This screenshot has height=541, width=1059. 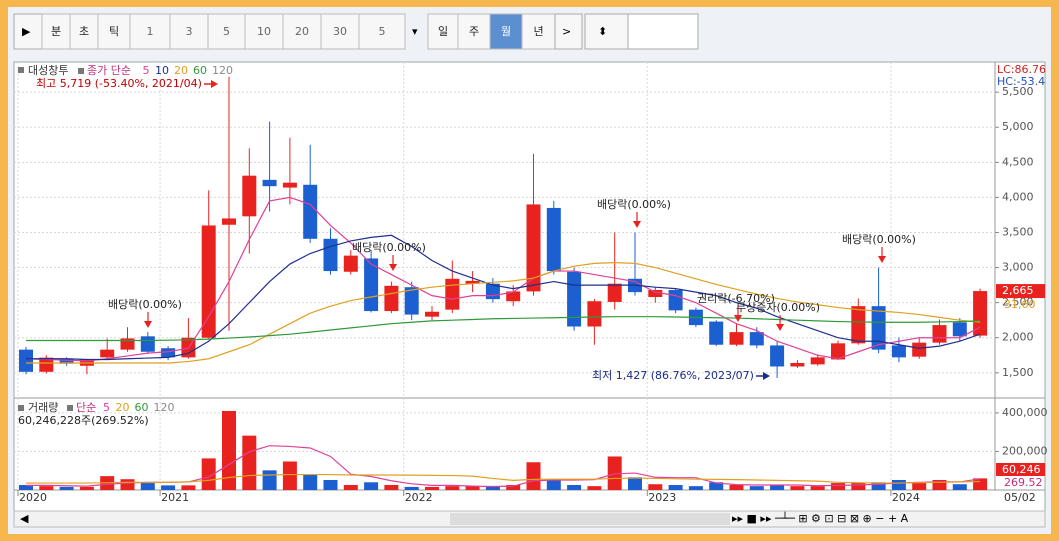 I want to click on toolbar-label: 10, so click(x=264, y=31).